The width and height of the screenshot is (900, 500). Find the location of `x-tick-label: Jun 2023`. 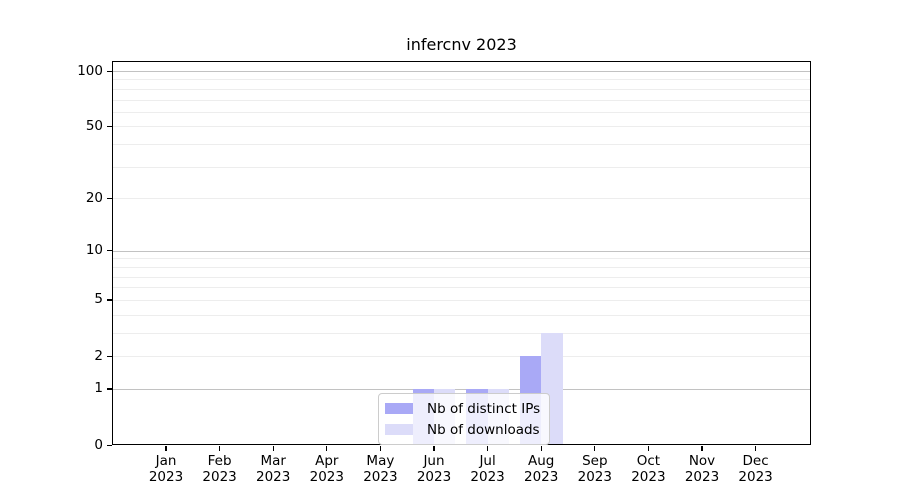

x-tick-label: Jun 2023 is located at coordinates (434, 469).